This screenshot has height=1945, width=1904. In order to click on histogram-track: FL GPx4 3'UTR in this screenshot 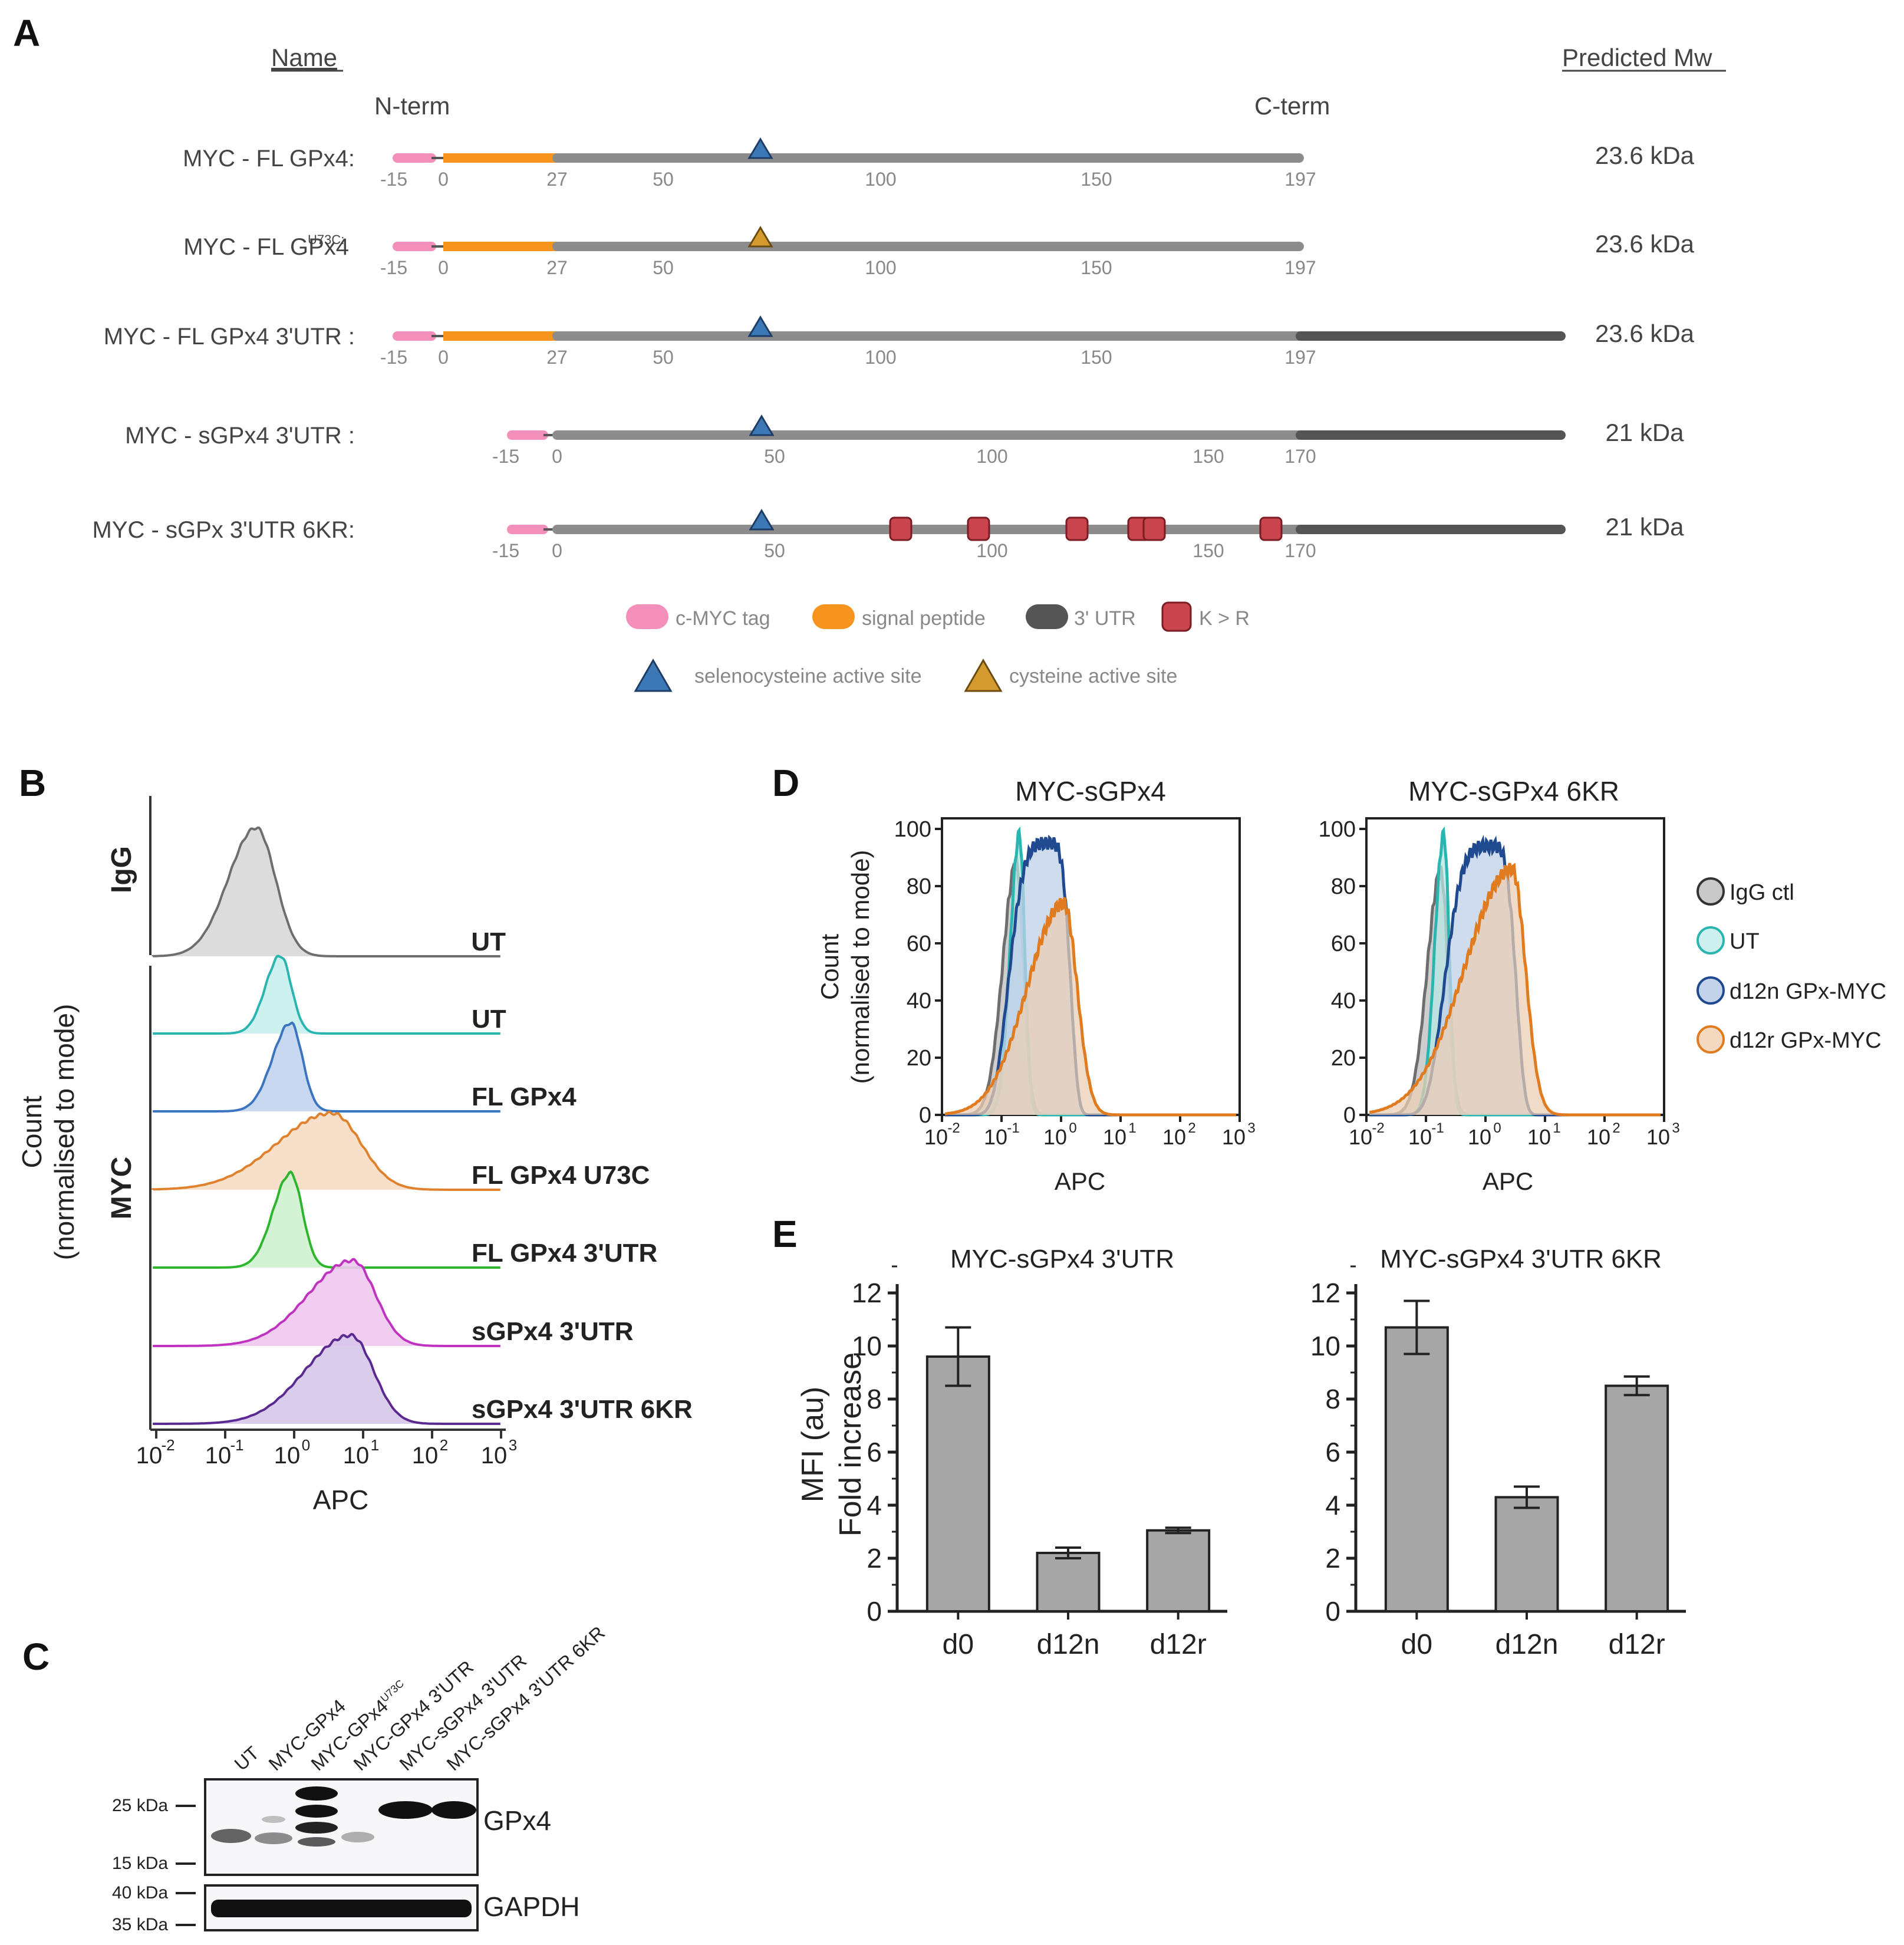, I will do `click(405, 1220)`.